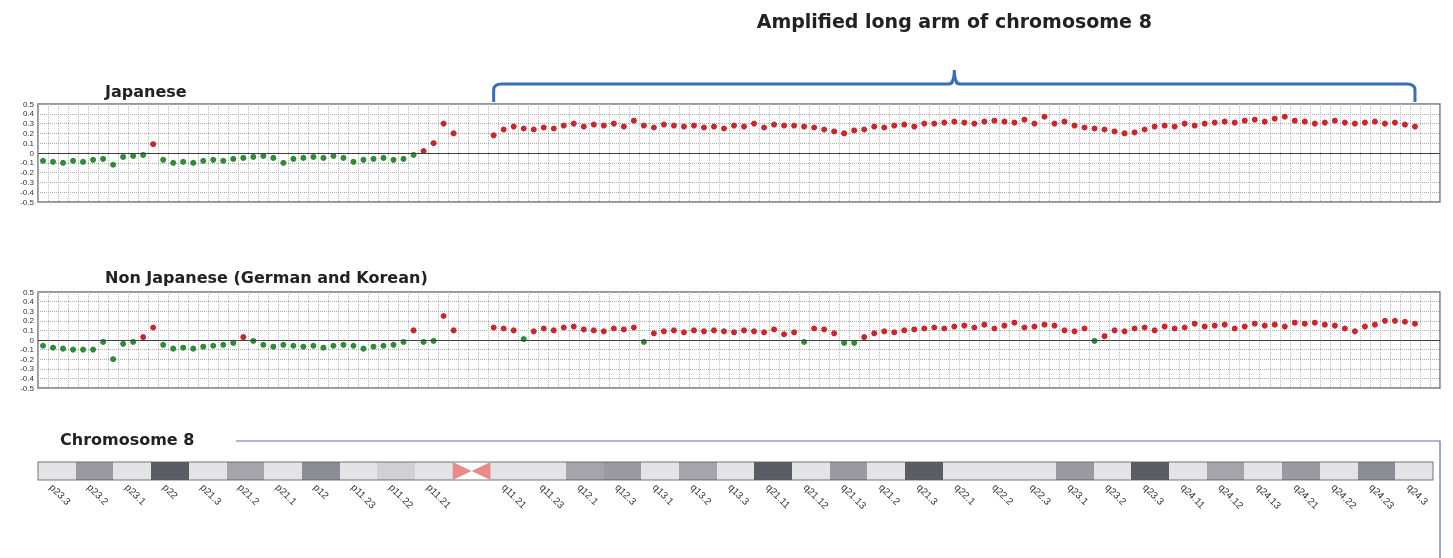 The width and height of the screenshot is (1453, 558). Describe the element at coordinates (321, 491) in the screenshot. I see `category-label: p12` at that location.